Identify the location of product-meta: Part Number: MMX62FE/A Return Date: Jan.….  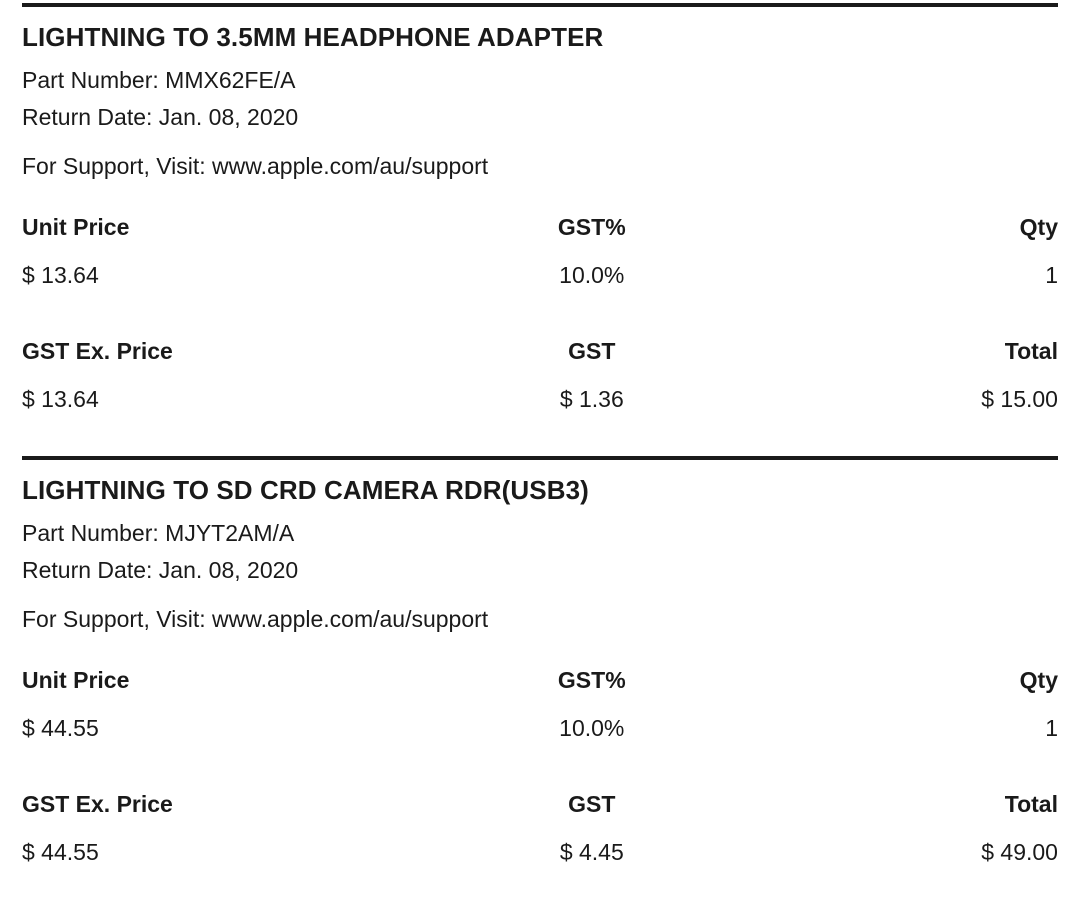
(540, 99).